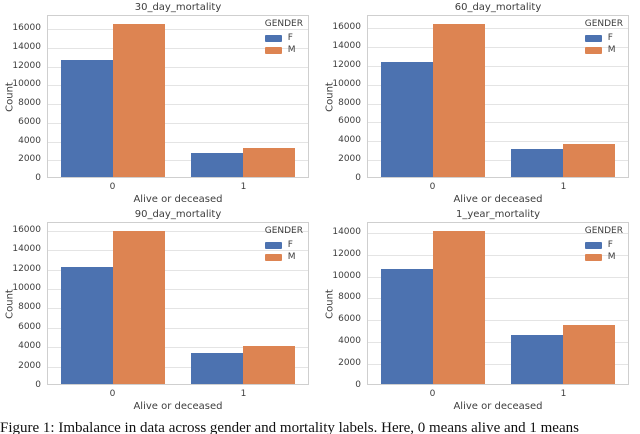 This screenshot has height=434, width=640. I want to click on x-axis-label: Alive or deceased, so click(498, 199).